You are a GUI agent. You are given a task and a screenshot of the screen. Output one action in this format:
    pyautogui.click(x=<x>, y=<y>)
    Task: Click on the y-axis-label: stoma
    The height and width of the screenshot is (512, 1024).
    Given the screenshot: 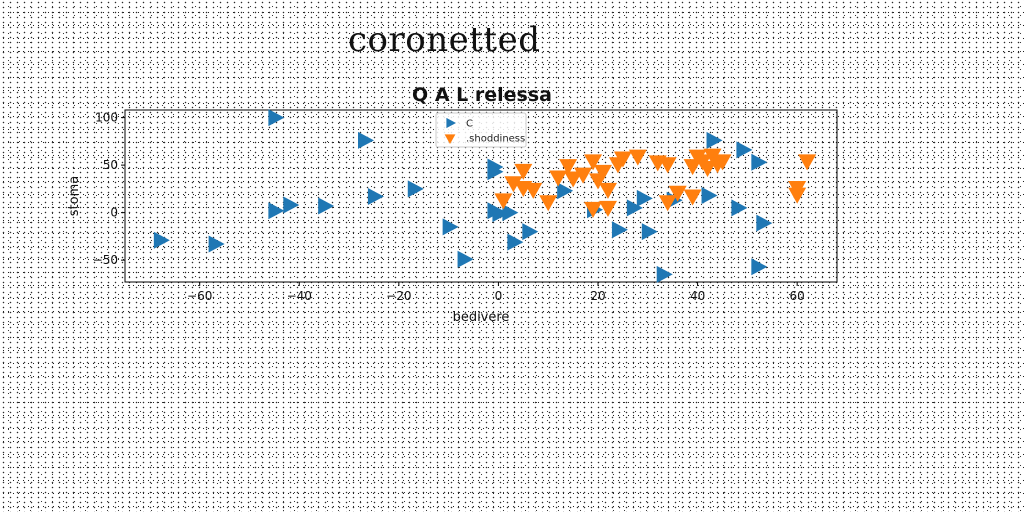 What is the action you would take?
    pyautogui.click(x=74, y=196)
    